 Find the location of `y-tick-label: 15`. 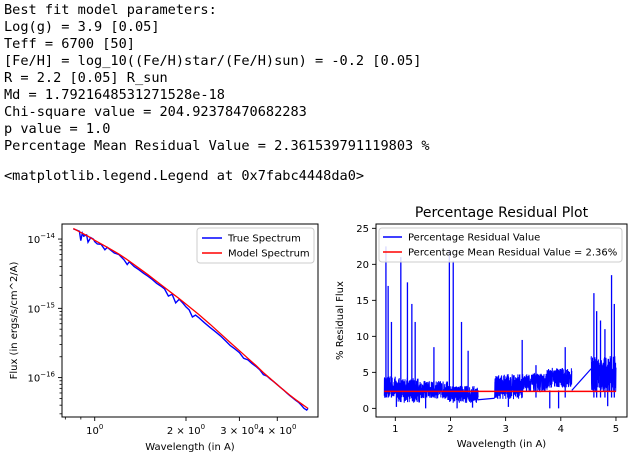

y-tick-label: 15 is located at coordinates (362, 301).